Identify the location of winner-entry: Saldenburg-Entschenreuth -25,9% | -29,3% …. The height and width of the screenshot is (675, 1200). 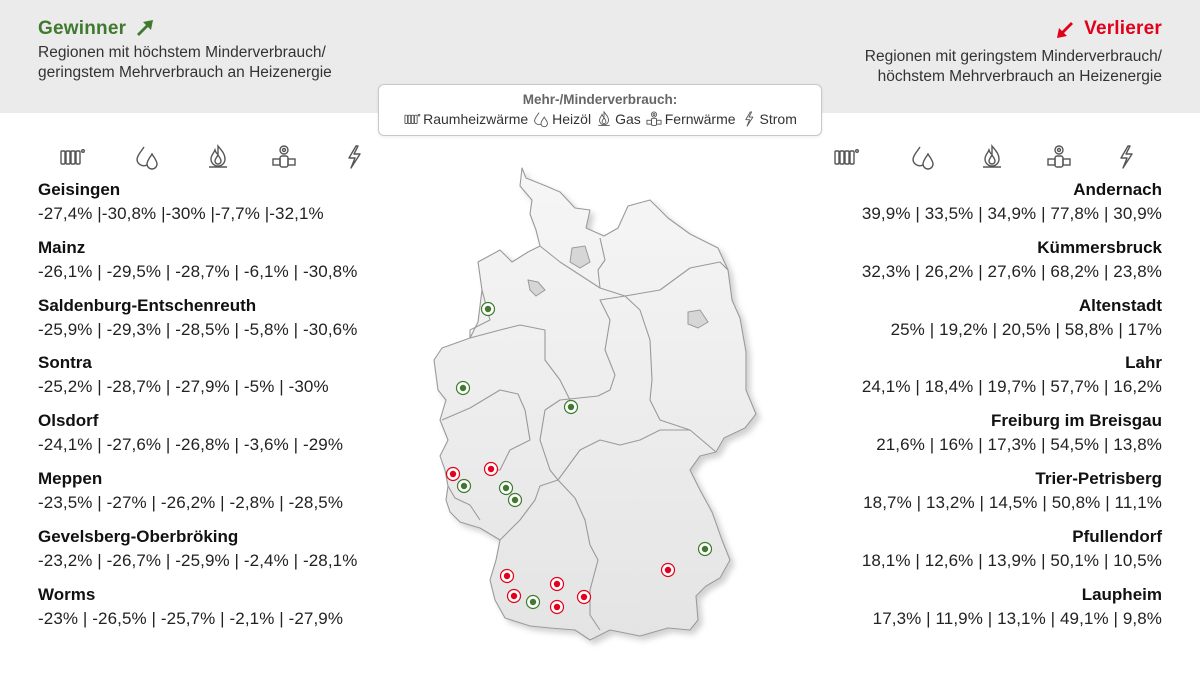
(198, 317).